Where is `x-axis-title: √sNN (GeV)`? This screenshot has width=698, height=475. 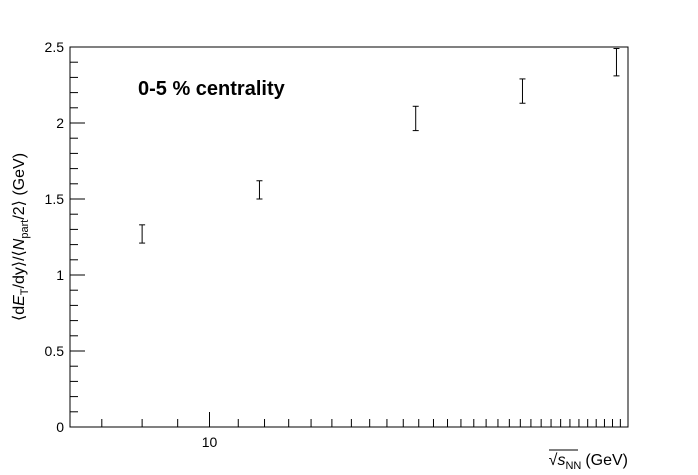
x-axis-title: √sNN (GeV) is located at coordinates (588, 462).